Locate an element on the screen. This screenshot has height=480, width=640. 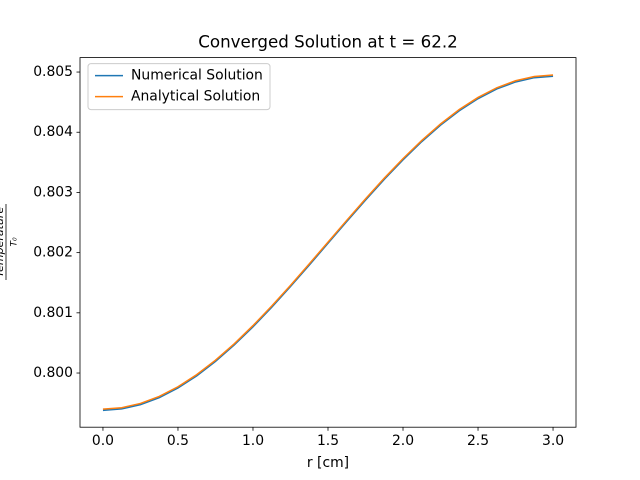
x-tick-label: 2.5 is located at coordinates (478, 441).